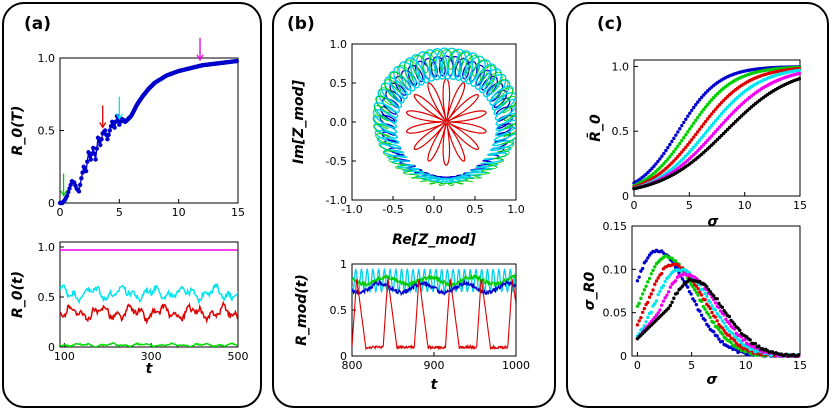 This screenshot has width=831, height=411. I want to click on a-bottom-xlabel: t, so click(150, 369).